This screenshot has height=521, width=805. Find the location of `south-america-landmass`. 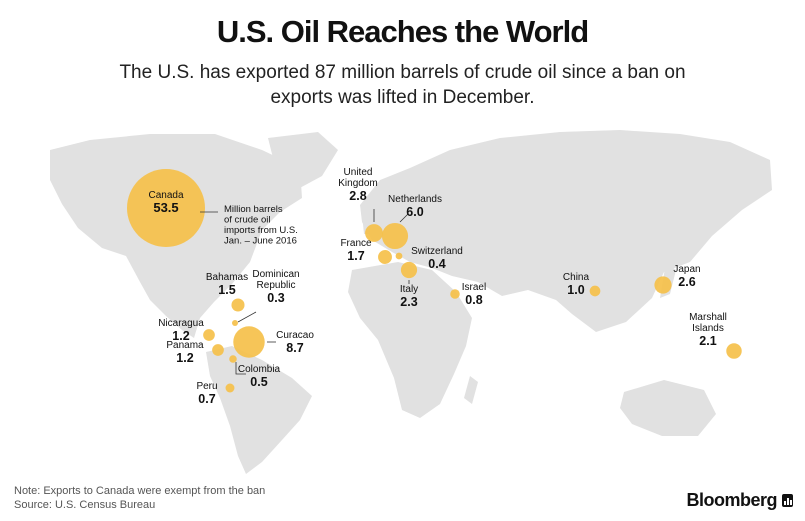

south-america-landmass is located at coordinates (259, 410).